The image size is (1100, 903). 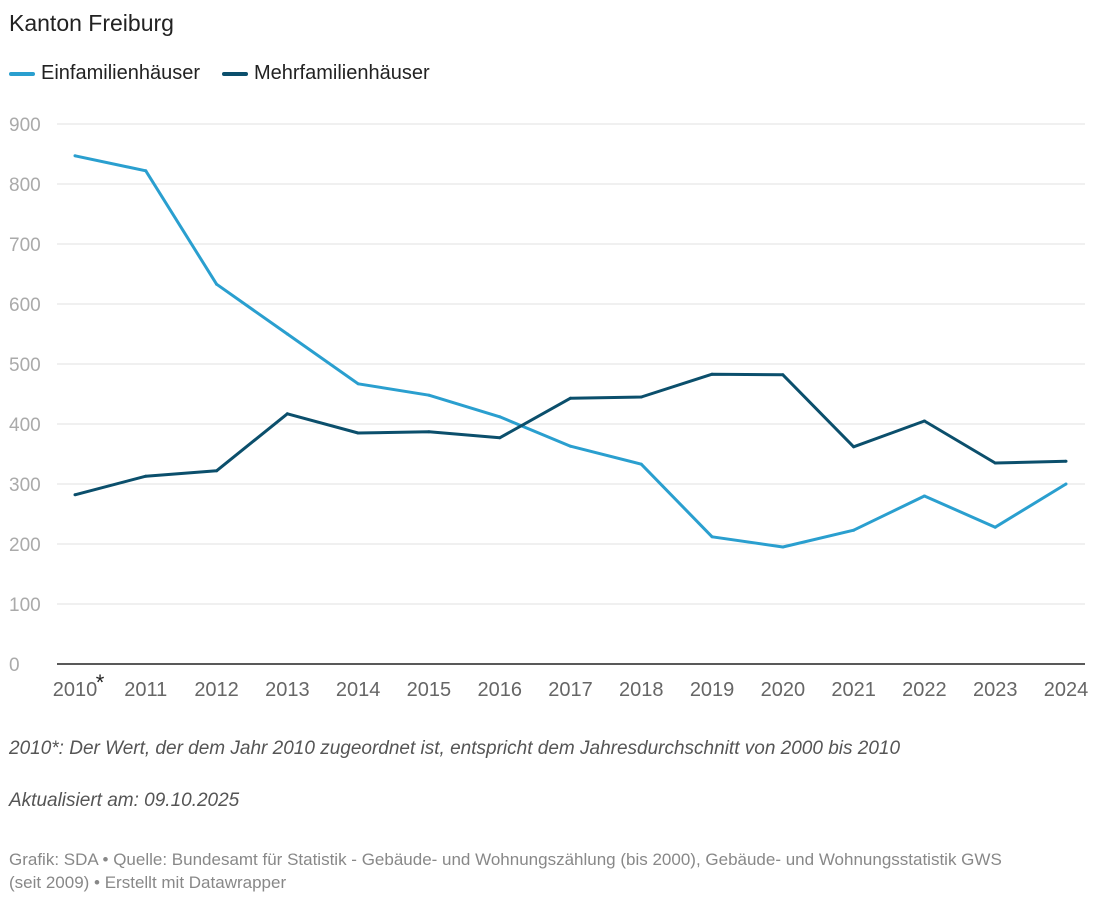 I want to click on x-tick-label: 2018, so click(x=641, y=690).